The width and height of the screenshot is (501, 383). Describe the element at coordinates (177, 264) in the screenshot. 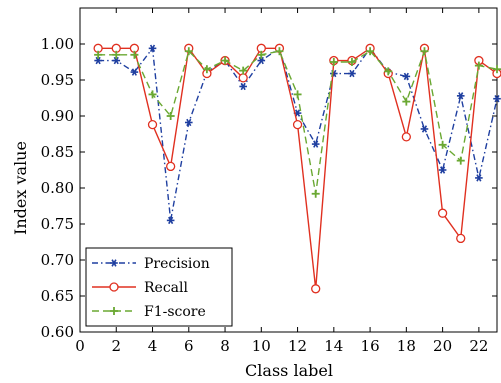

I see `legend-label: Precision` at that location.